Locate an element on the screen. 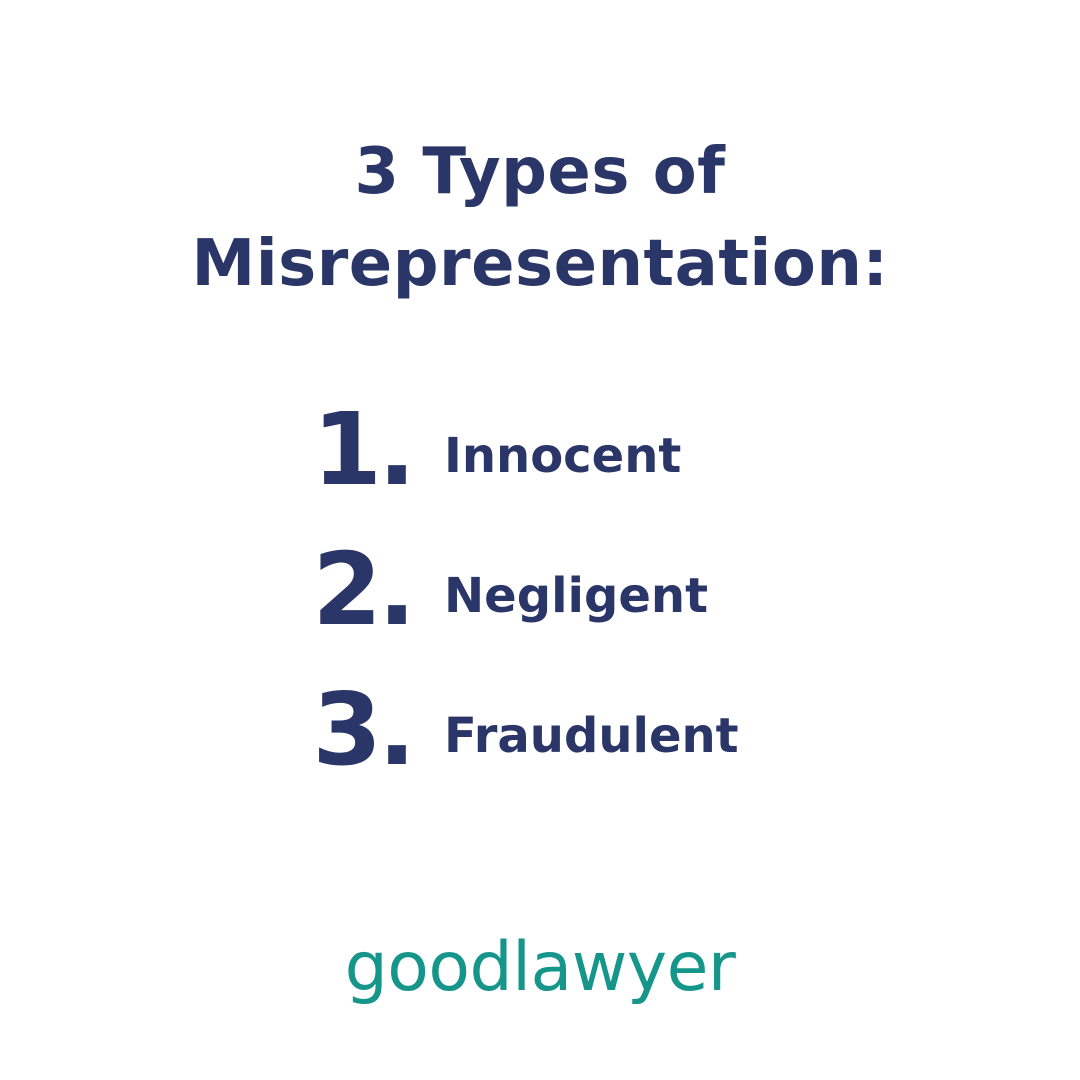 This screenshot has width=1080, height=1080. list-item-label: Negligent is located at coordinates (576, 596).